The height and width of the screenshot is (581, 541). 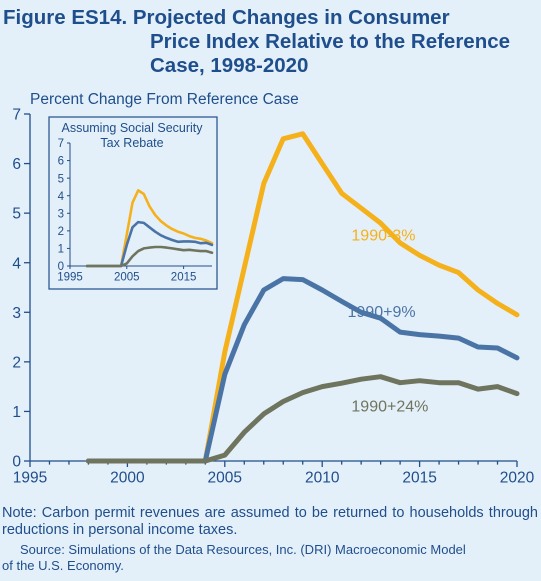 What do you see at coordinates (16, 115) in the screenshot?
I see `main-y-tick-label: 7` at bounding box center [16, 115].